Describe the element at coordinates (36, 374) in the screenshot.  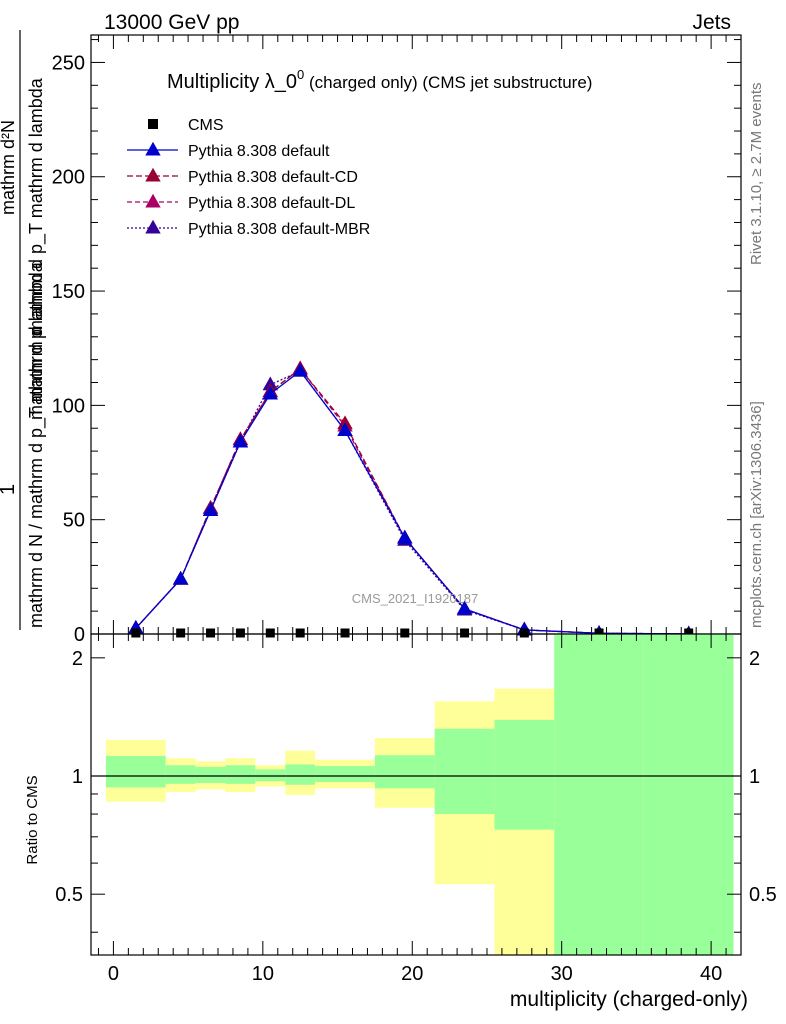
I see `y-label-denominator-2: mathrm d p` at that location.